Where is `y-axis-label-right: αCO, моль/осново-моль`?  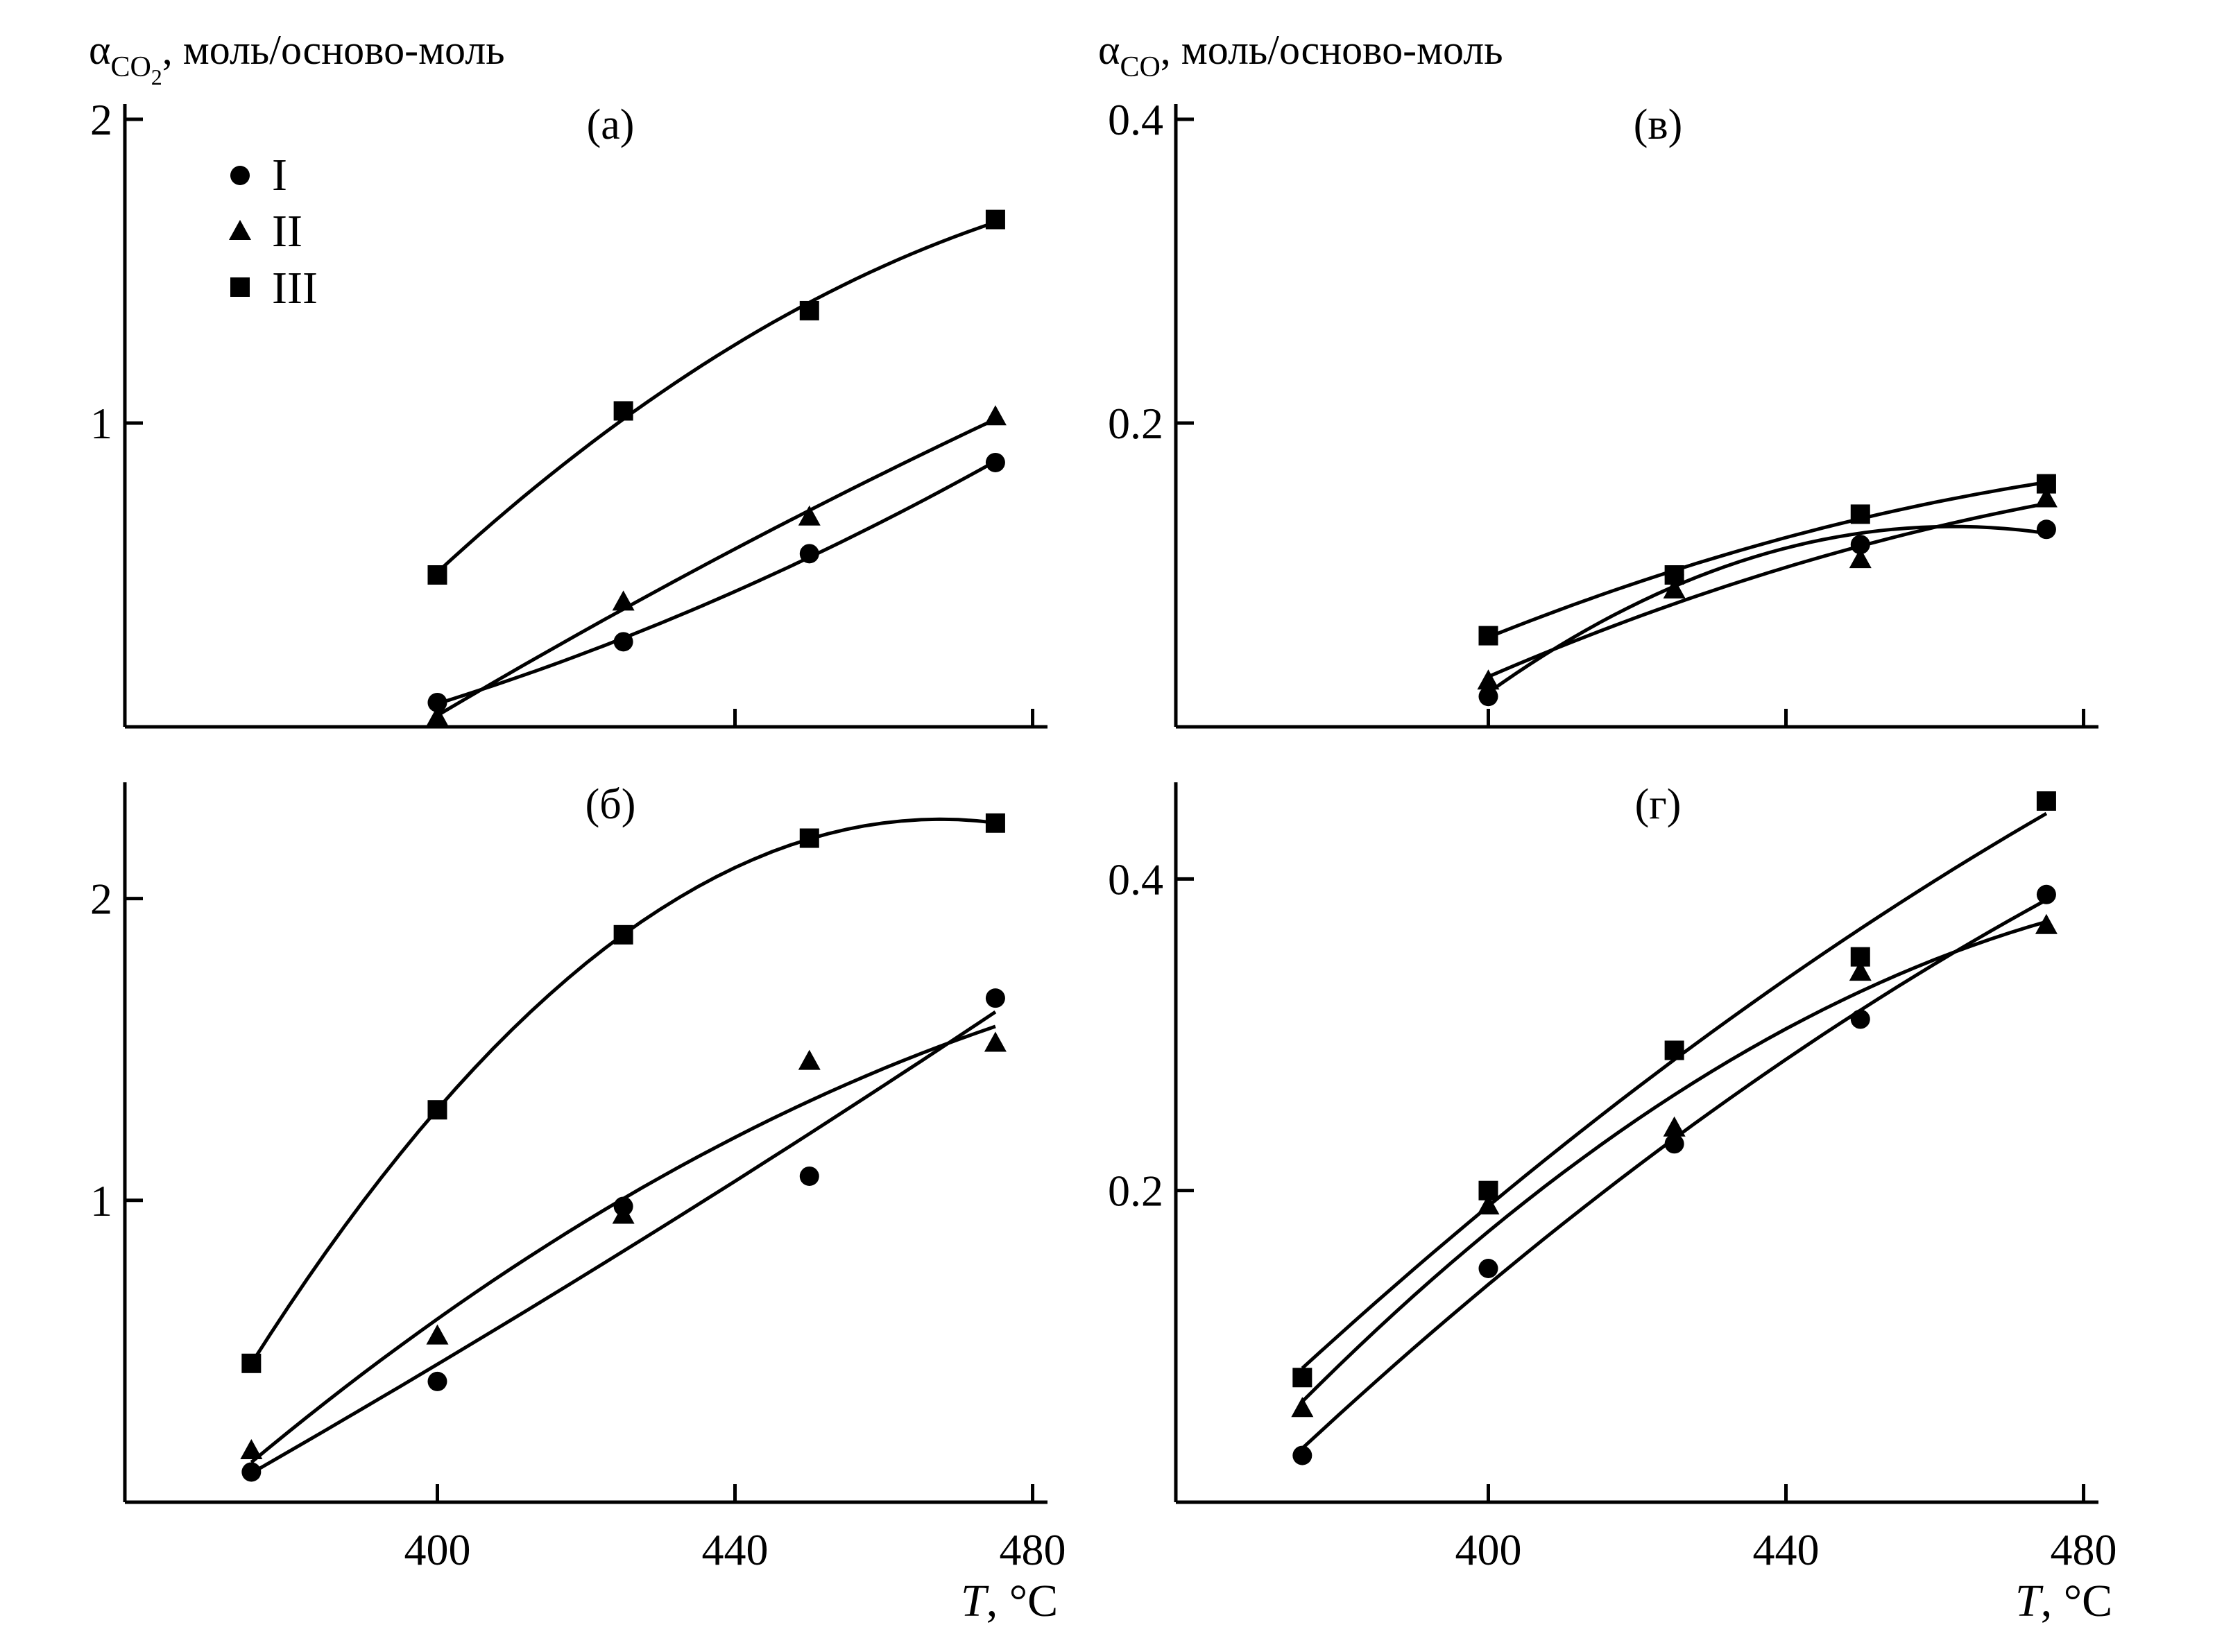 y-axis-label-right: αCO, моль/осново-моль is located at coordinates (1300, 55).